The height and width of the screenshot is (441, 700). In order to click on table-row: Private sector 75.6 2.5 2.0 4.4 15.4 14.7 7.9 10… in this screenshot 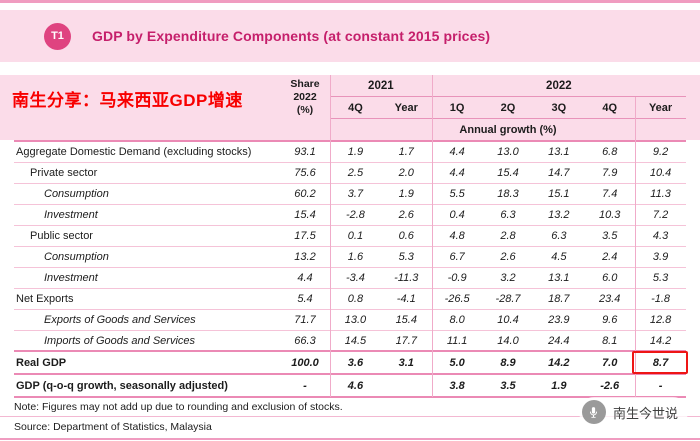, I will do `click(350, 173)`.